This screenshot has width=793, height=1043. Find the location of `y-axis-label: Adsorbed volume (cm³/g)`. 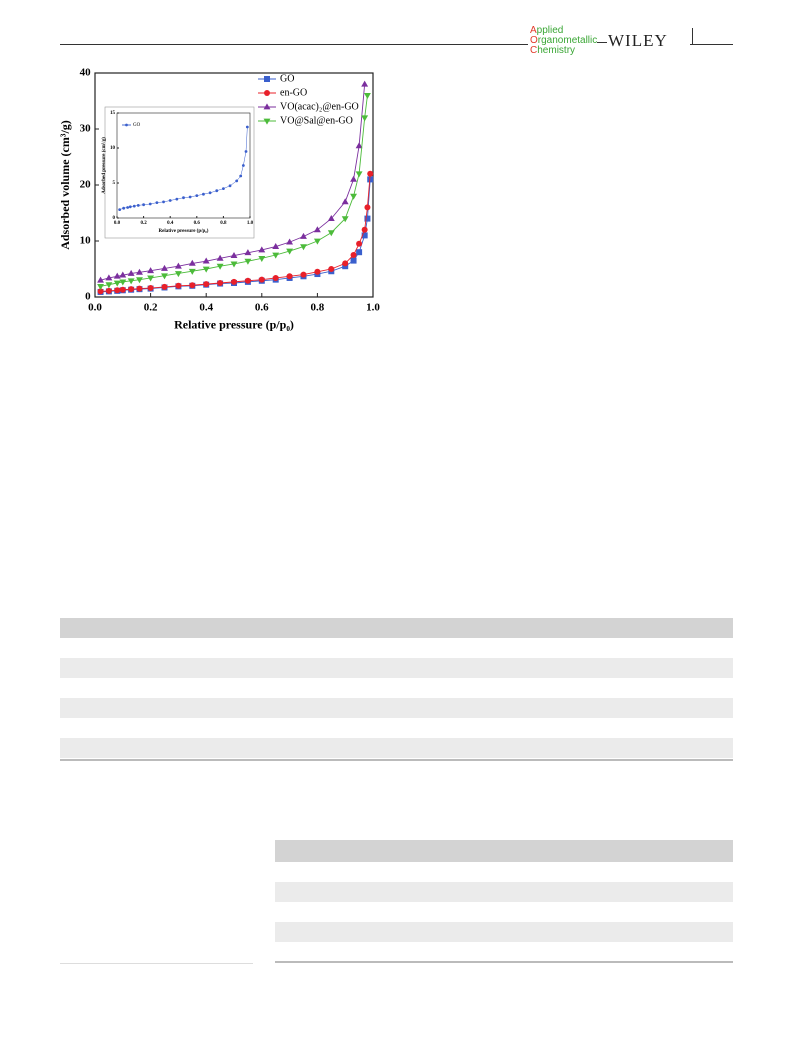

y-axis-label: Adsorbed volume (cm³/g) is located at coordinates (65, 185).